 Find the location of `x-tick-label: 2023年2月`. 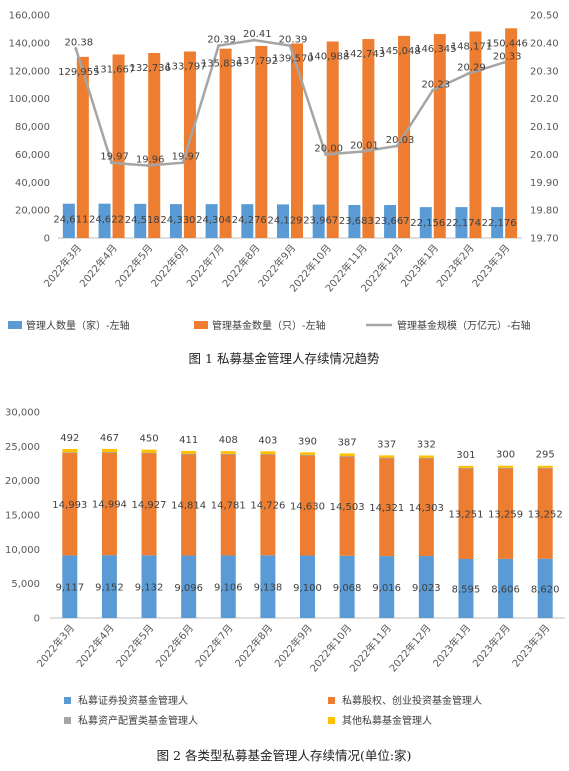

x-tick-label: 2023年2月 is located at coordinates (491, 646).